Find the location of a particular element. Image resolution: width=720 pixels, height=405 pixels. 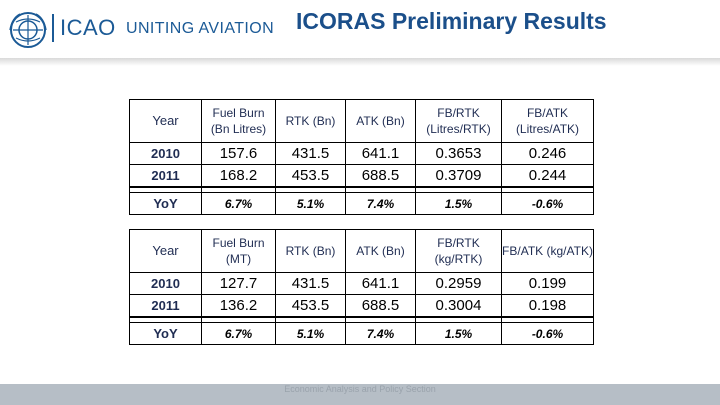

table-cell: 0.2959 is located at coordinates (458, 283).